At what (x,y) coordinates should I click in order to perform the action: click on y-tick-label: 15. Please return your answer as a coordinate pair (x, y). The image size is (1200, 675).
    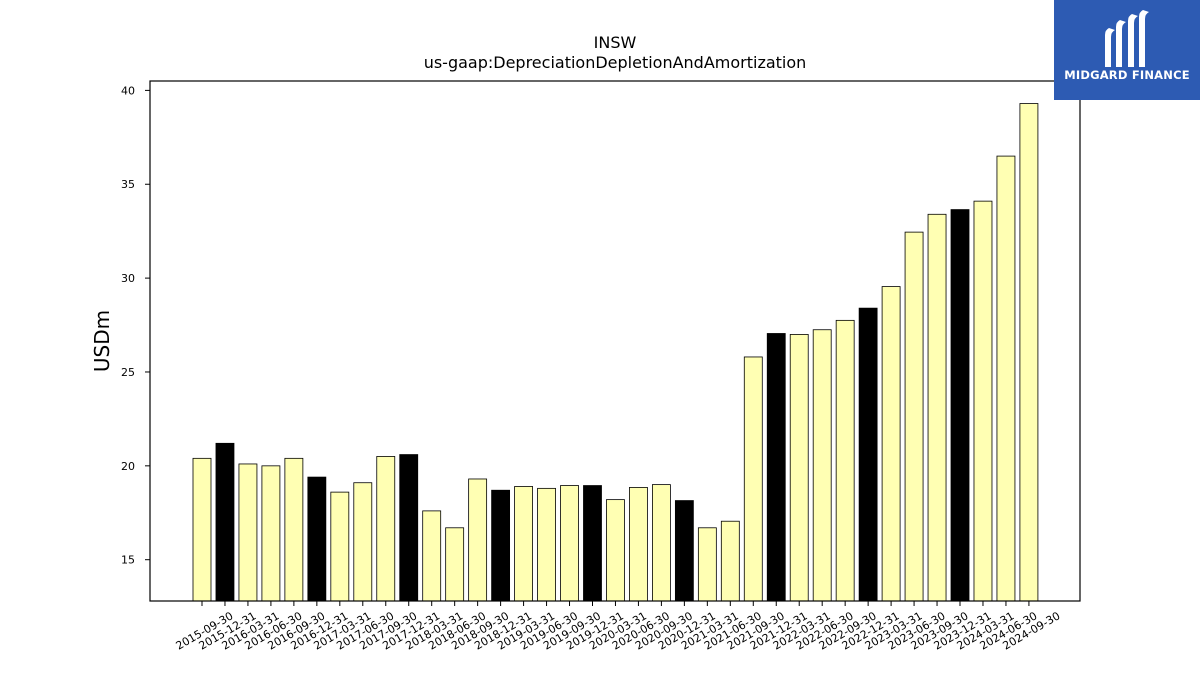
    Looking at the image, I should click on (128, 560).